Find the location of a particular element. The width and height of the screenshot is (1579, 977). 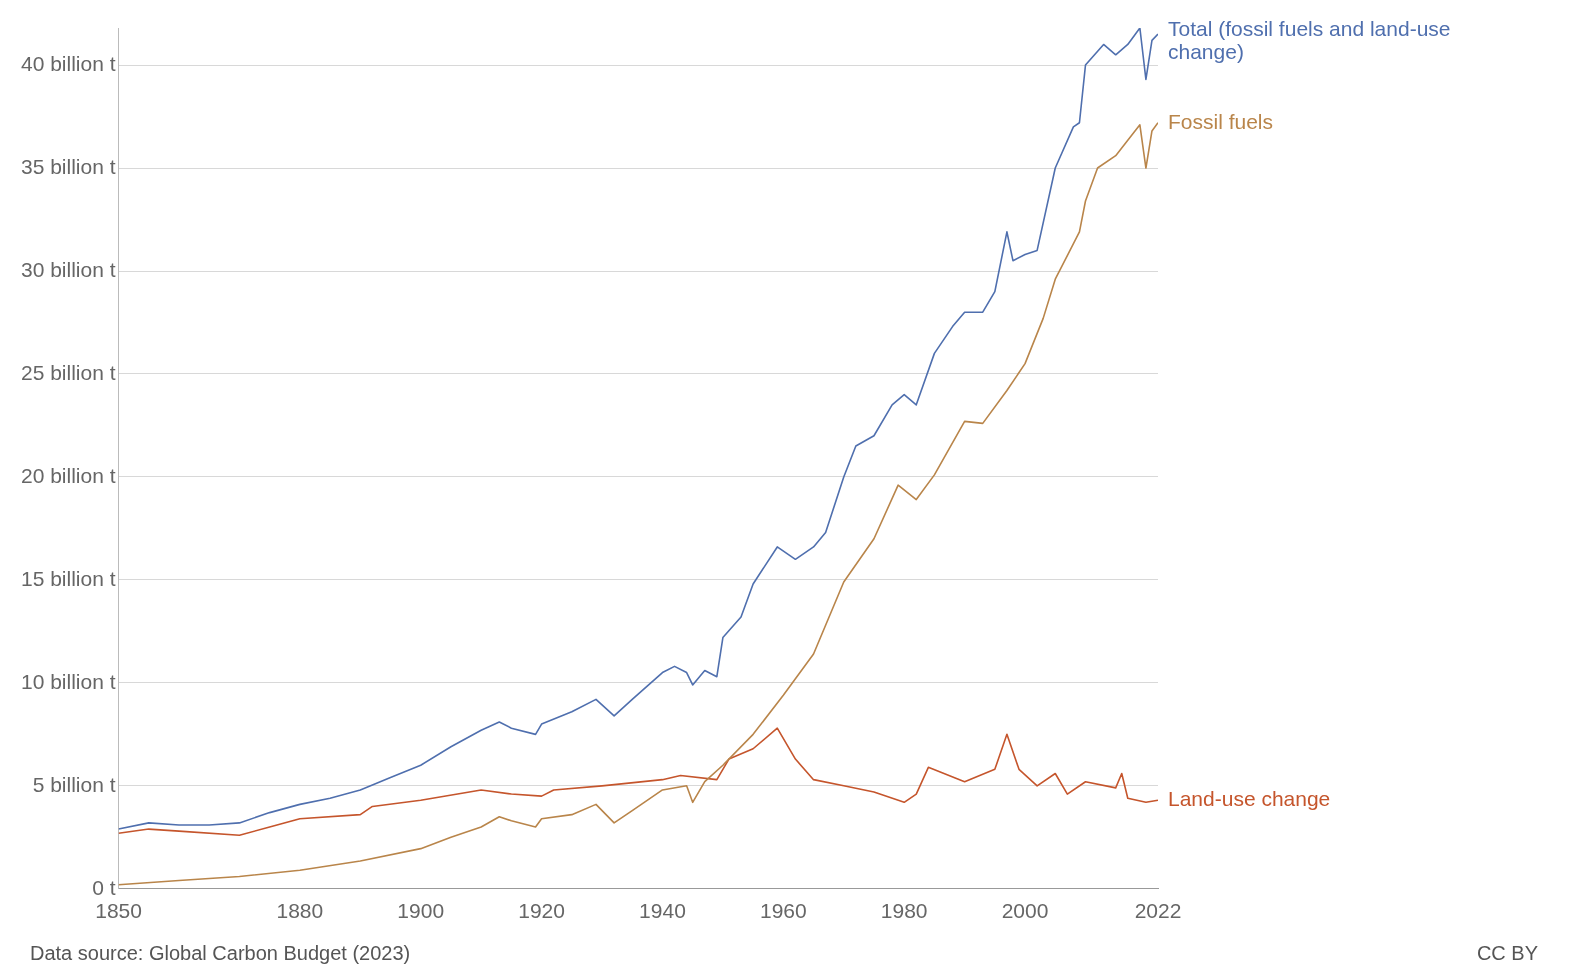

x-tick-label: 1850 is located at coordinates (118, 911).